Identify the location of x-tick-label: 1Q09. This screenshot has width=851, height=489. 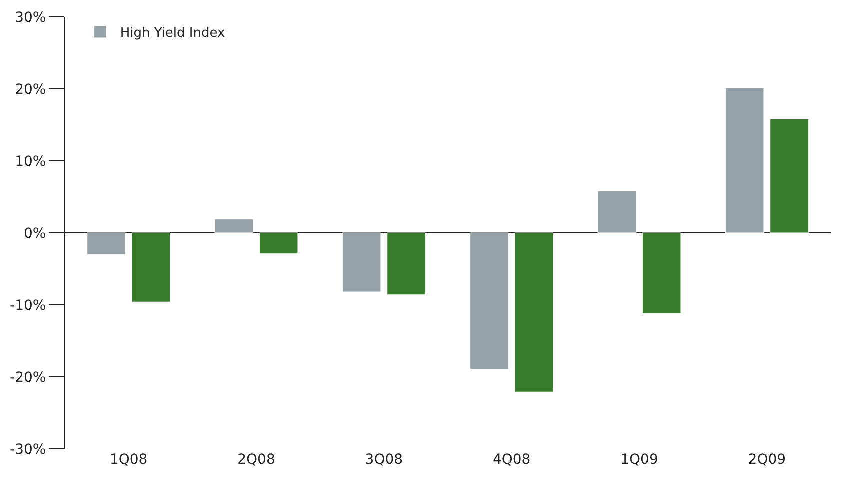
(639, 460).